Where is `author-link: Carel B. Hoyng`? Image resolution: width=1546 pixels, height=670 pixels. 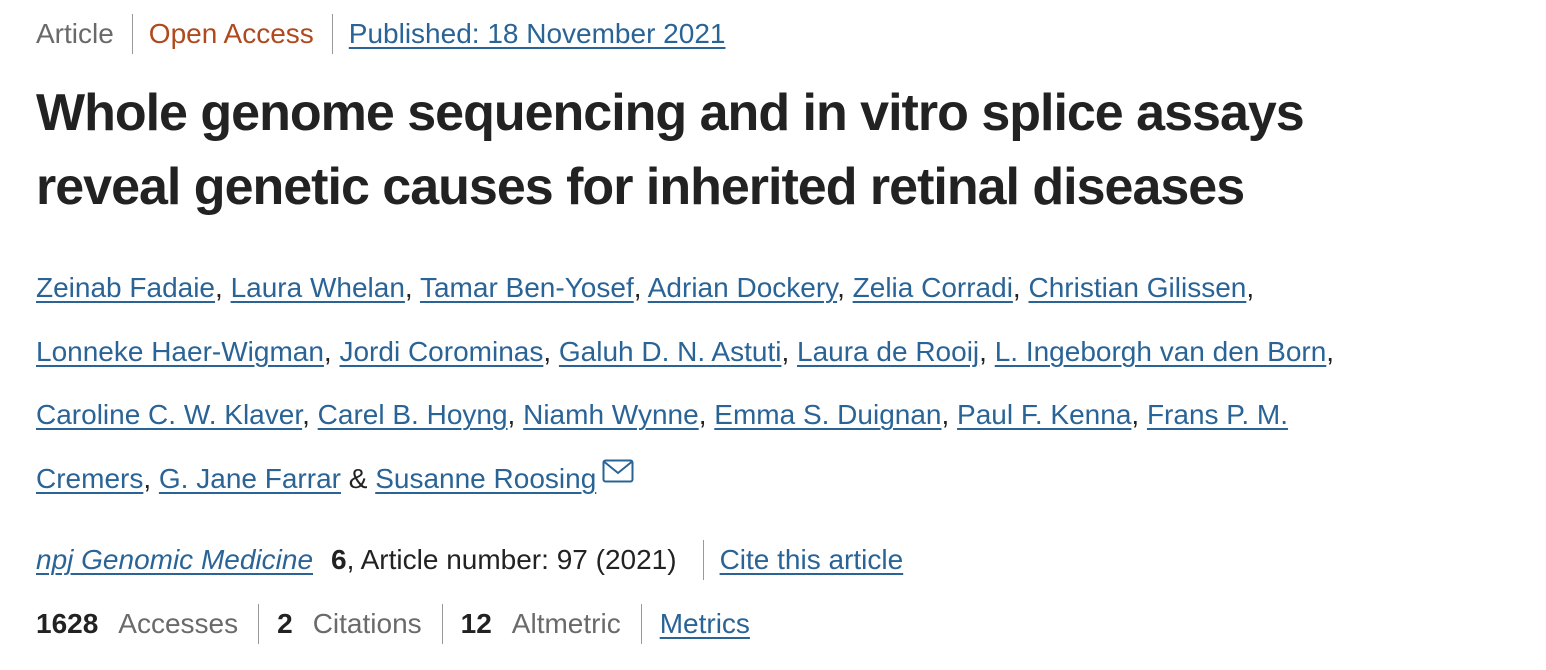 author-link: Carel B. Hoyng is located at coordinates (412, 414).